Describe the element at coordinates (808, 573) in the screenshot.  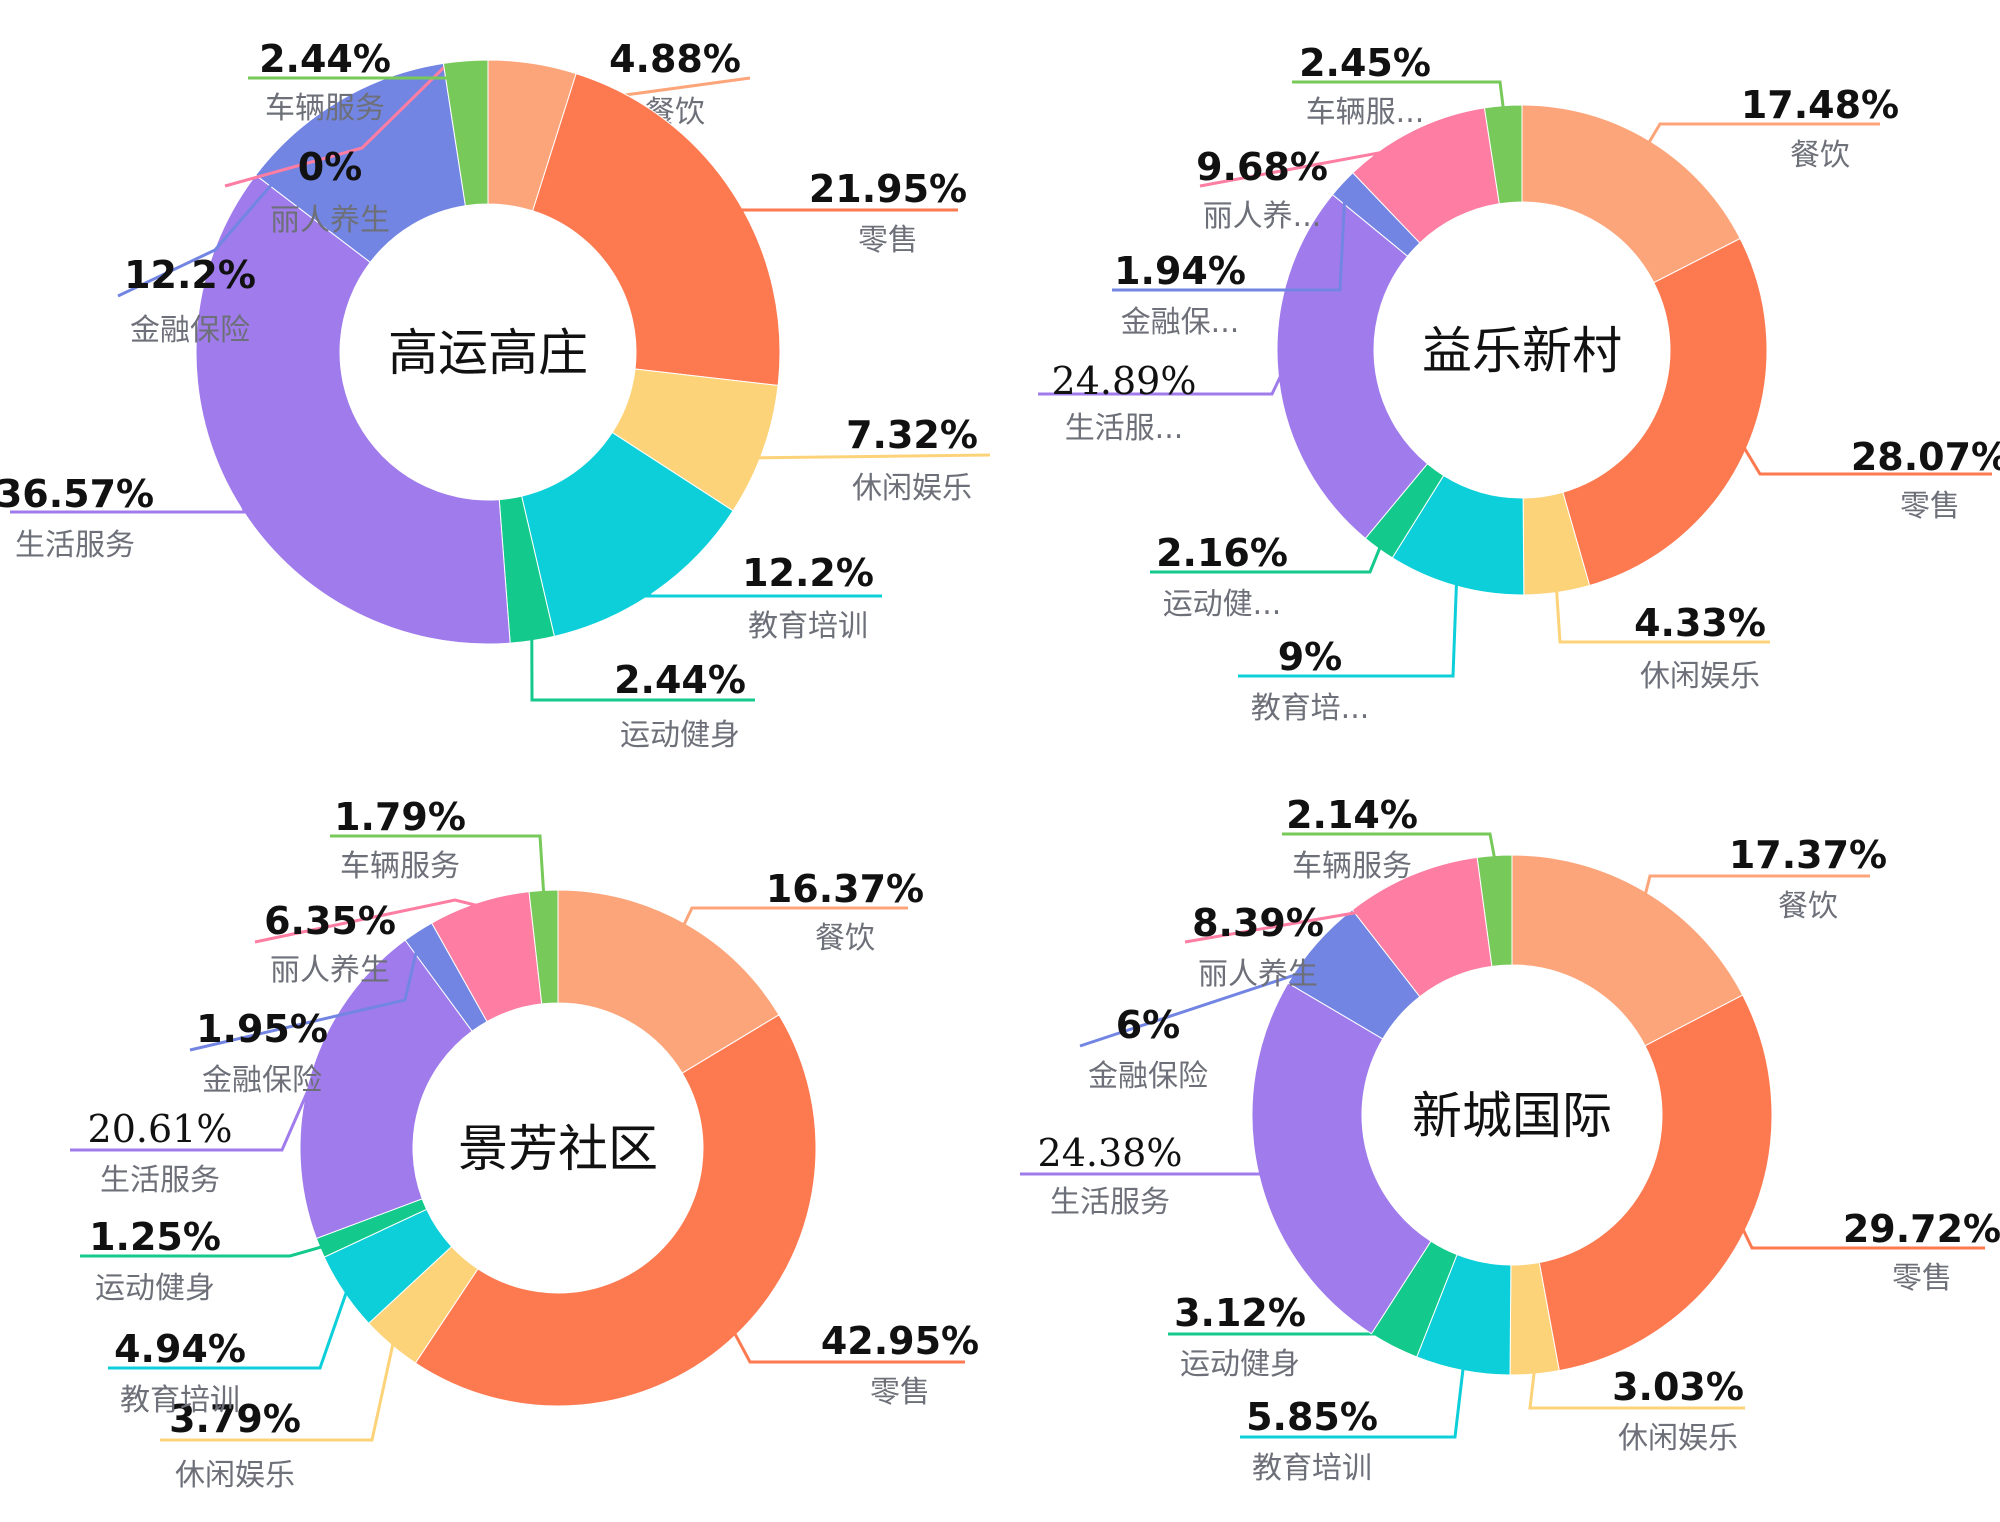
I see `value-label-education: 12.2%` at that location.